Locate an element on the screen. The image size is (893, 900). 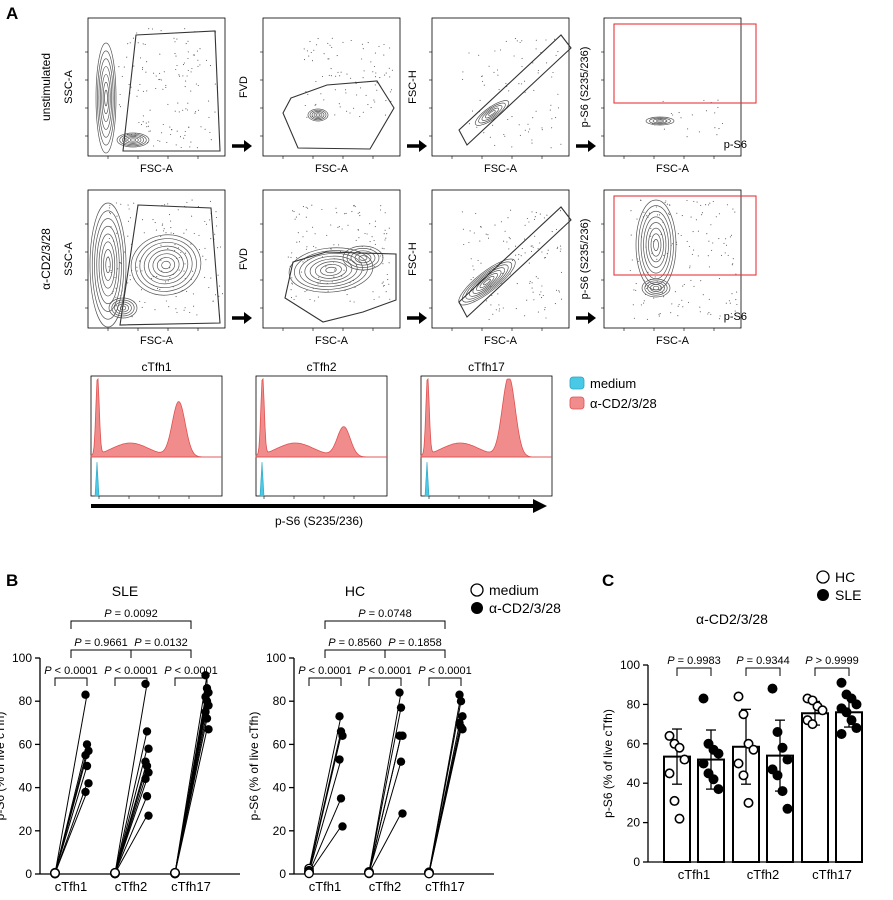
legend-marker-sle is located at coordinates (823, 595).